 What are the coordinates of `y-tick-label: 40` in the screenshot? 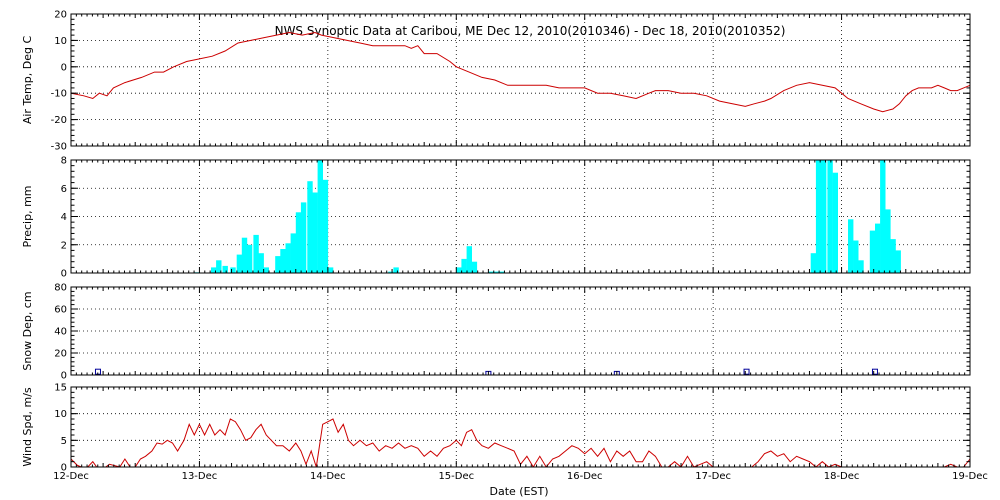 It's located at (60, 332).